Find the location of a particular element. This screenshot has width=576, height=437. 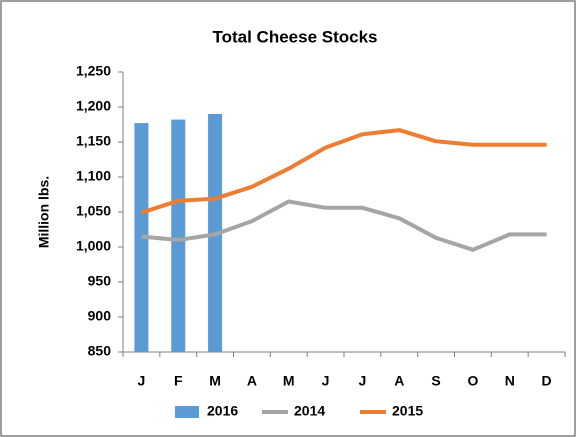

y-tick-label: 850 is located at coordinates (100, 351).